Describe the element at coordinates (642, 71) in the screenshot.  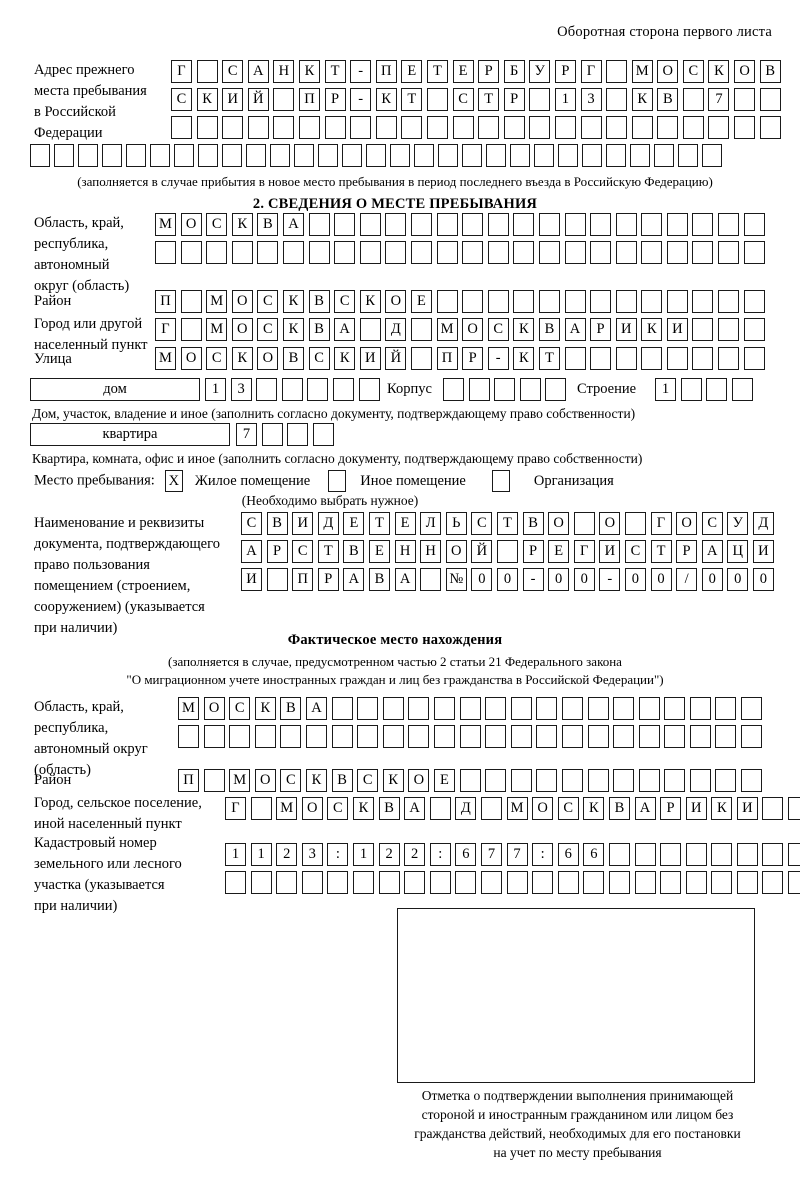
I see `prev-address-cell: М` at that location.